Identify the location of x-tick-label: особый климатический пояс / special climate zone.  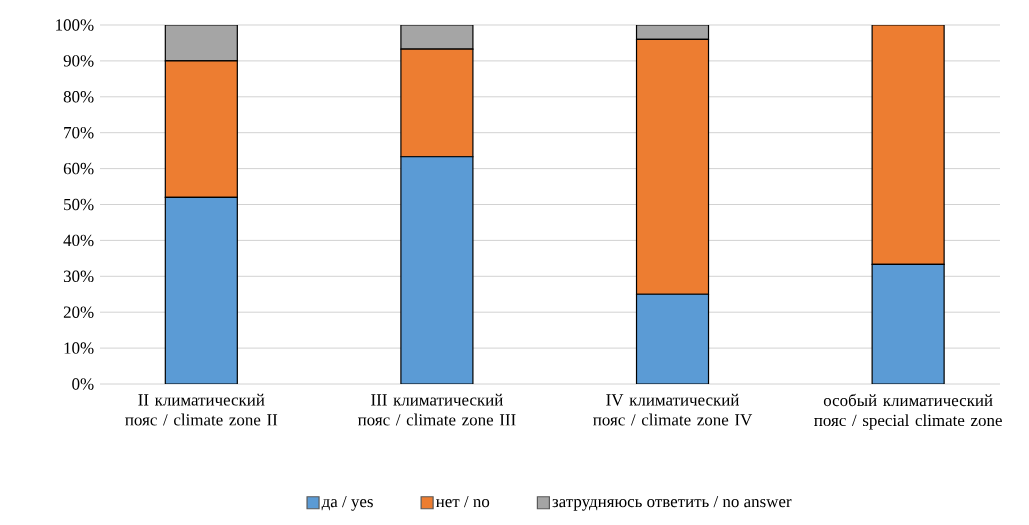
(908, 411).